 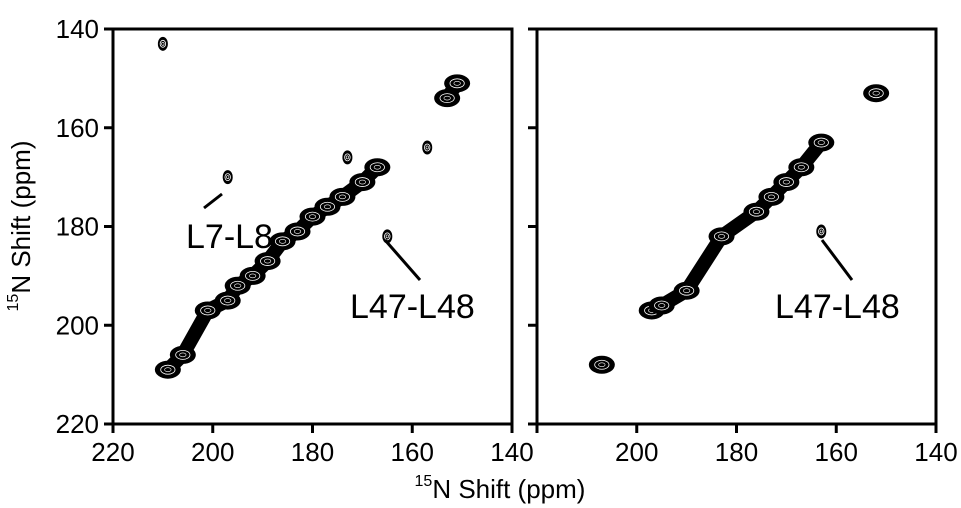 I want to click on x-axis-title-superscript: 15, so click(x=424, y=481).